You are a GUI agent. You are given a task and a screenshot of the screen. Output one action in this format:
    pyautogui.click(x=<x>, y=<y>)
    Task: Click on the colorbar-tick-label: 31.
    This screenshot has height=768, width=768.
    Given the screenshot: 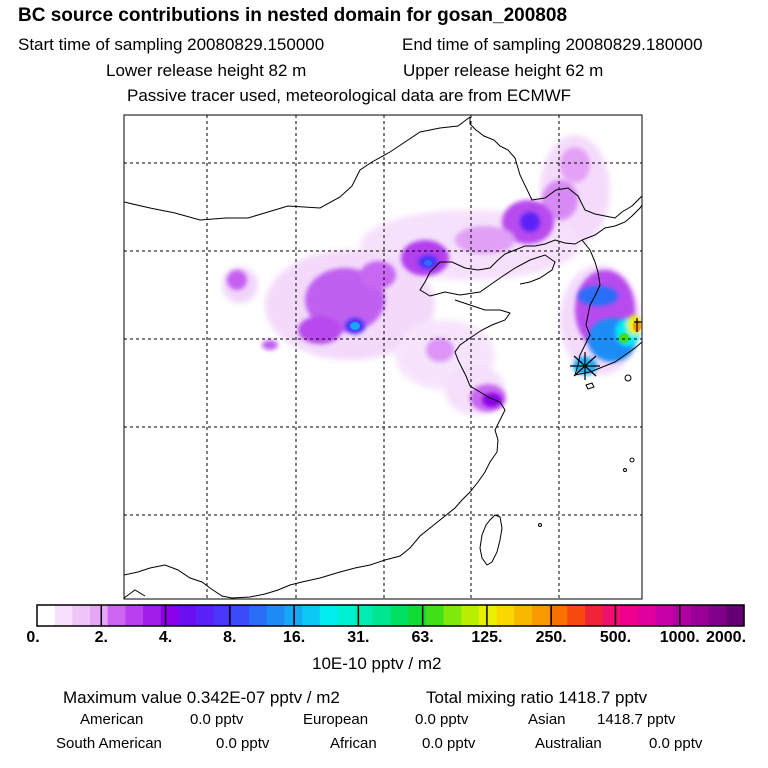 What is the action you would take?
    pyautogui.click(x=358, y=637)
    